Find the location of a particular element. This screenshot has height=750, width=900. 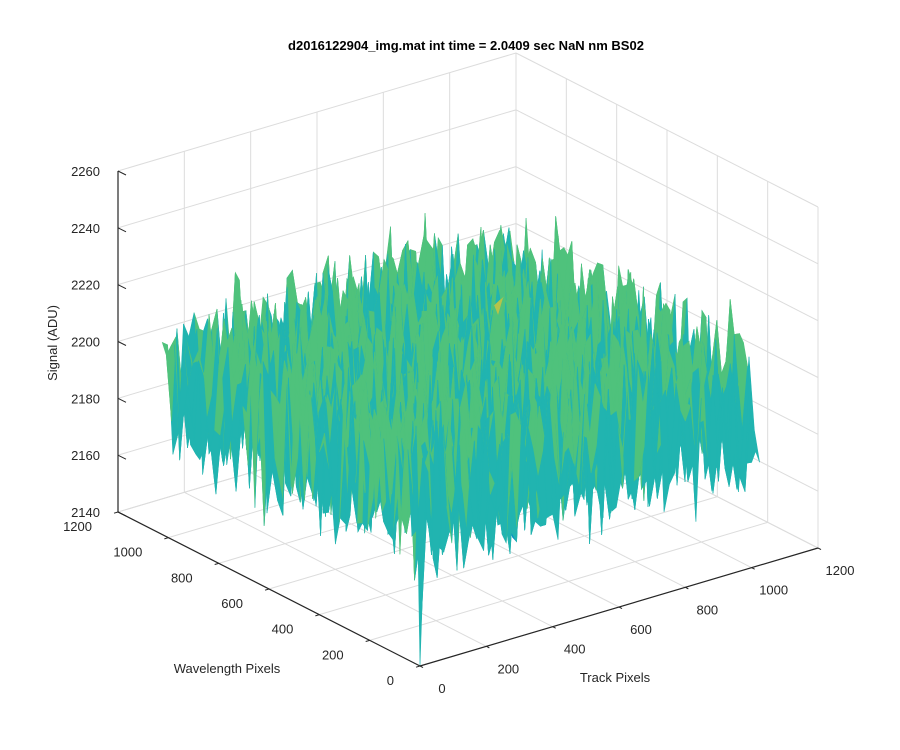

x-tick-label: 400 is located at coordinates (575, 649).